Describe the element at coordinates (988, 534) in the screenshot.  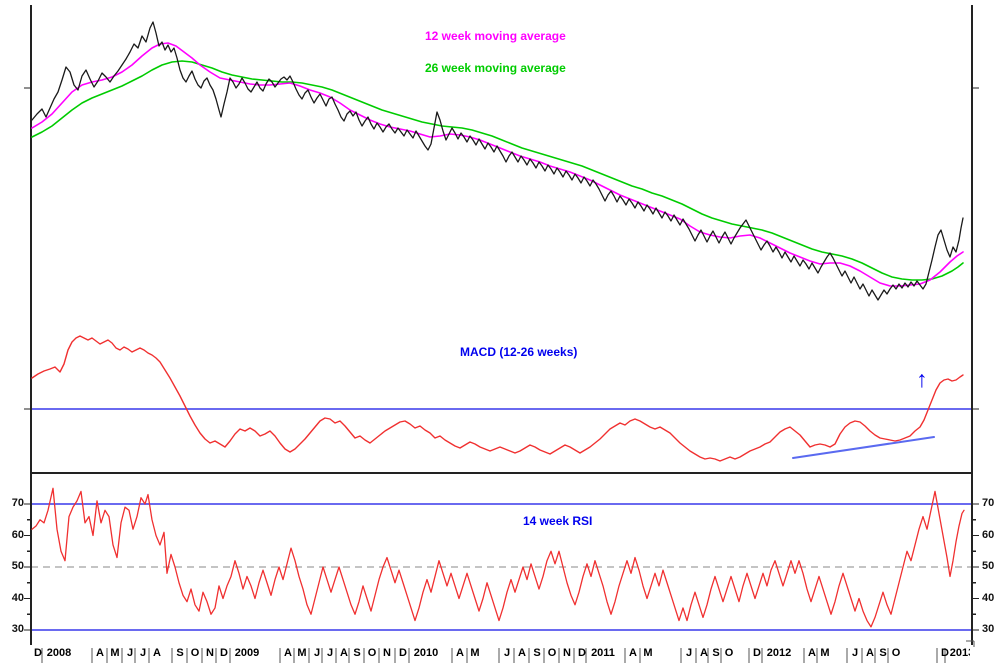
I see `rsi-axis-label-right: 60` at that location.